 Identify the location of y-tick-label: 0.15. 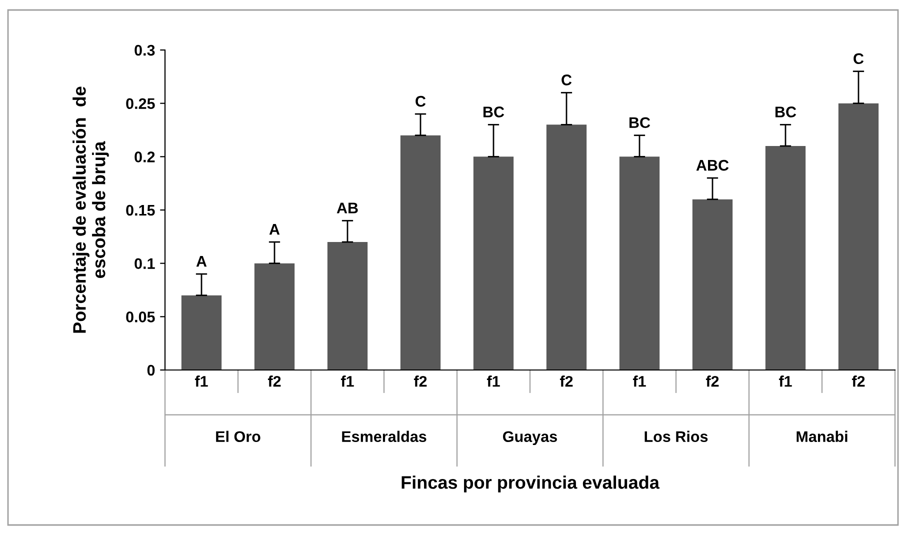
(140, 210).